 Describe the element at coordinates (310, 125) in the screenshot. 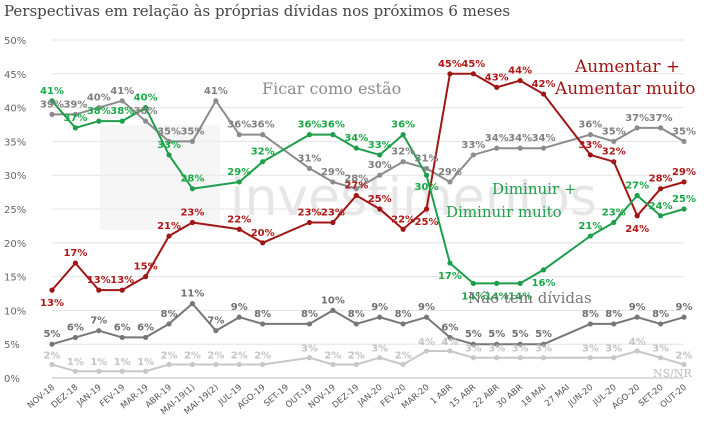

I see `data-label-diminuir: 36%` at that location.